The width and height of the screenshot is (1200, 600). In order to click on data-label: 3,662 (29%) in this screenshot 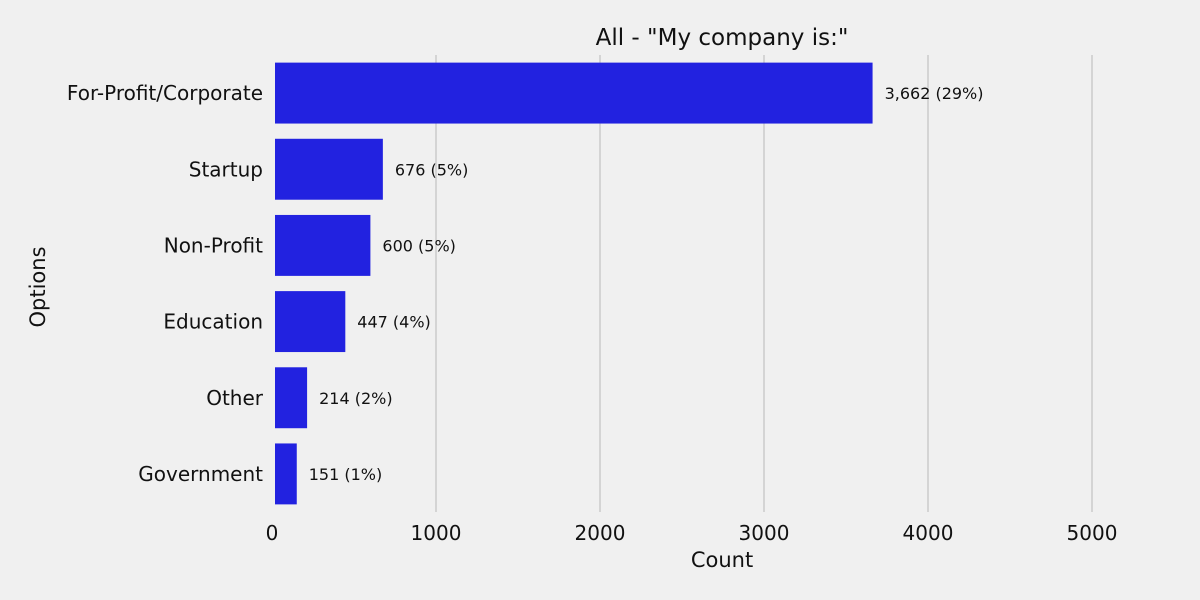, I will do `click(934, 93)`.